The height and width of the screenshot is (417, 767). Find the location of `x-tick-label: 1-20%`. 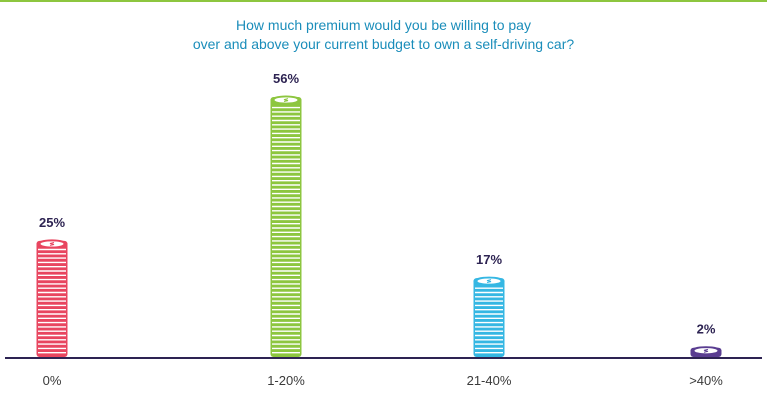

x-tick-label: 1-20% is located at coordinates (286, 380).